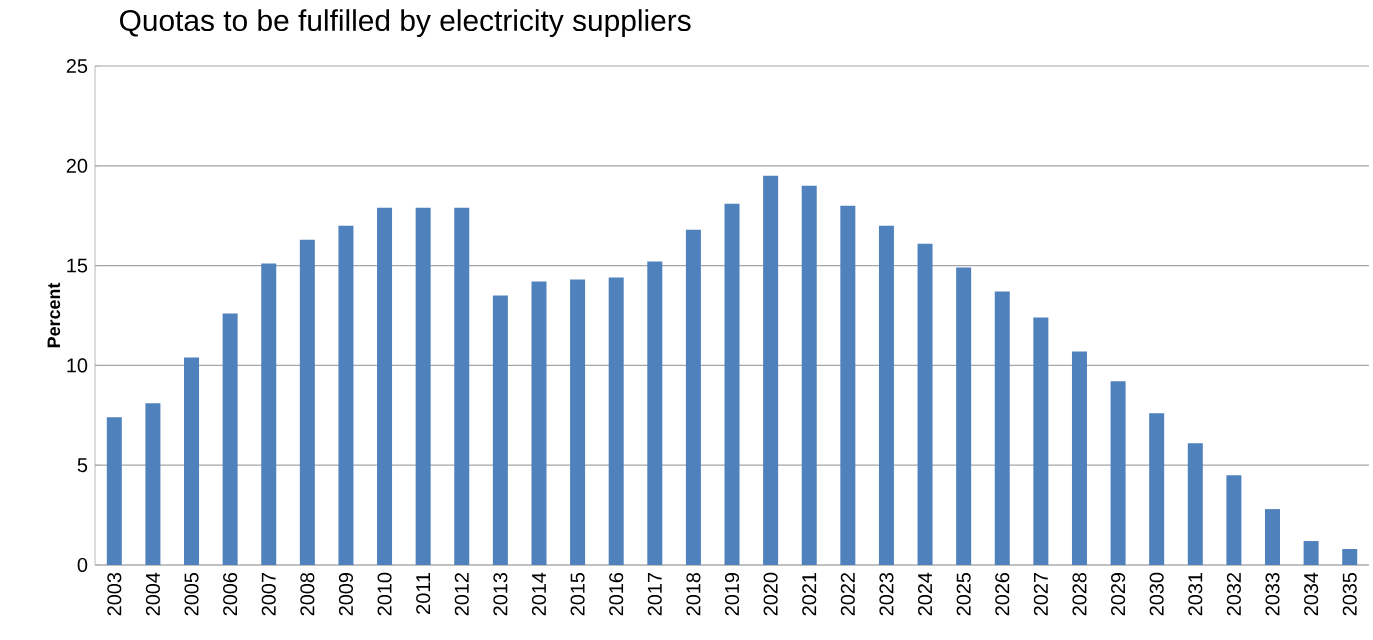 The width and height of the screenshot is (1373, 640). What do you see at coordinates (54, 315) in the screenshot?
I see `y-axis-title: Percent` at bounding box center [54, 315].